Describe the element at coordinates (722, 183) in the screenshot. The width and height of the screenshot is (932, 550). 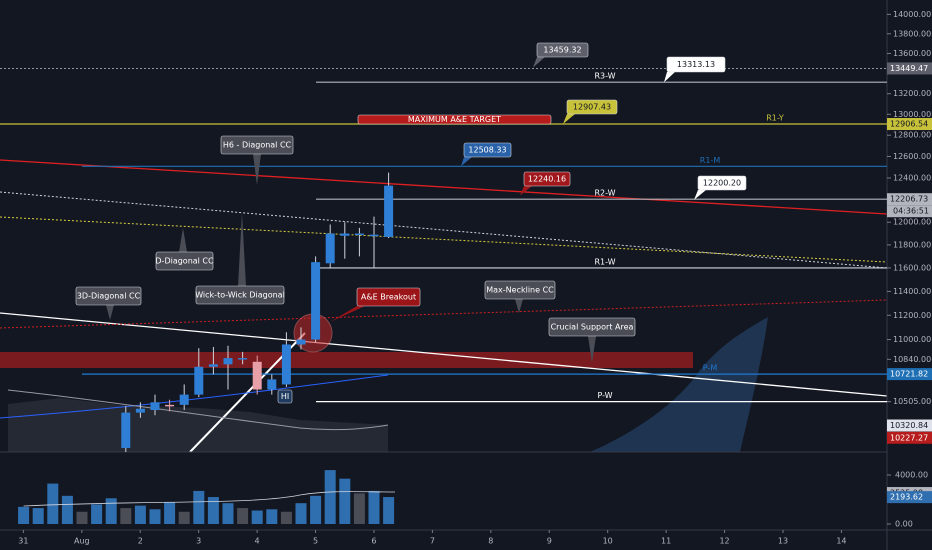
I see `price-callout-text: 12200.20` at that location.